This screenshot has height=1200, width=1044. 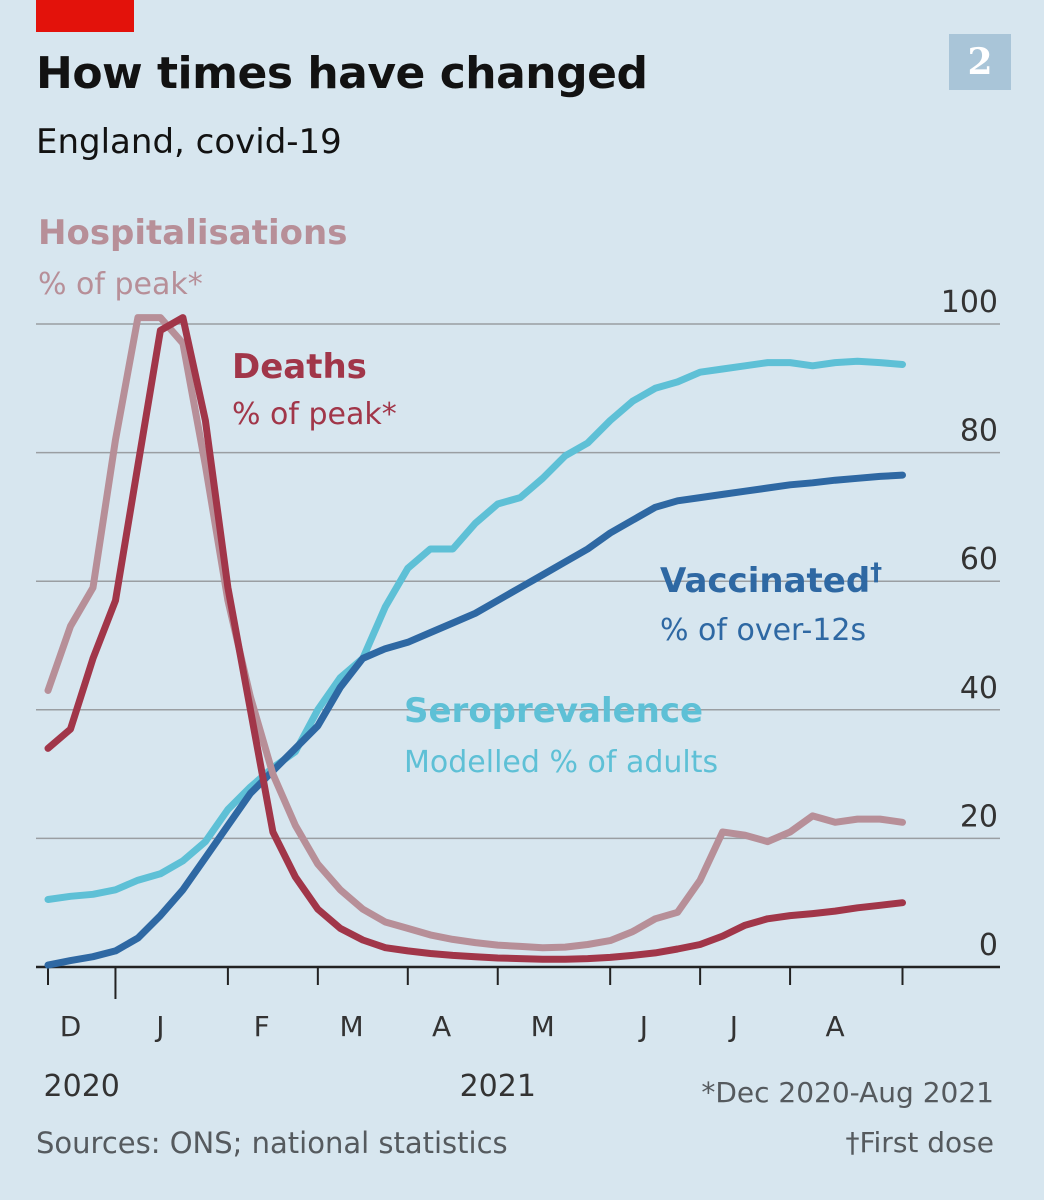 I want to click on chart-title: How times have changed, so click(x=342, y=73).